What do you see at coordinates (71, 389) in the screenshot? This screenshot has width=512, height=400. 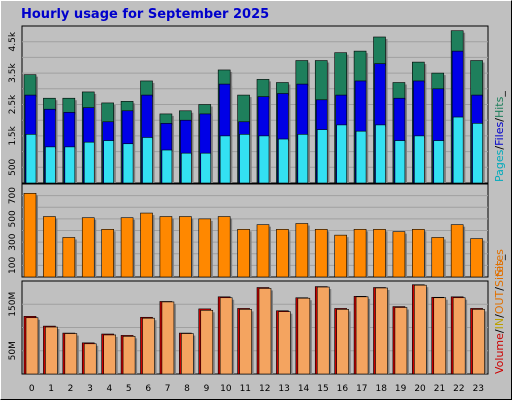 I see `x-tick-label: 2` at bounding box center [71, 389].